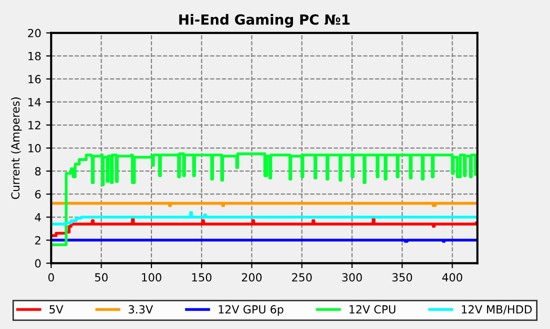 This screenshot has height=329, width=550. What do you see at coordinates (302, 277) in the screenshot?
I see `x-tick-label: 250` at bounding box center [302, 277].